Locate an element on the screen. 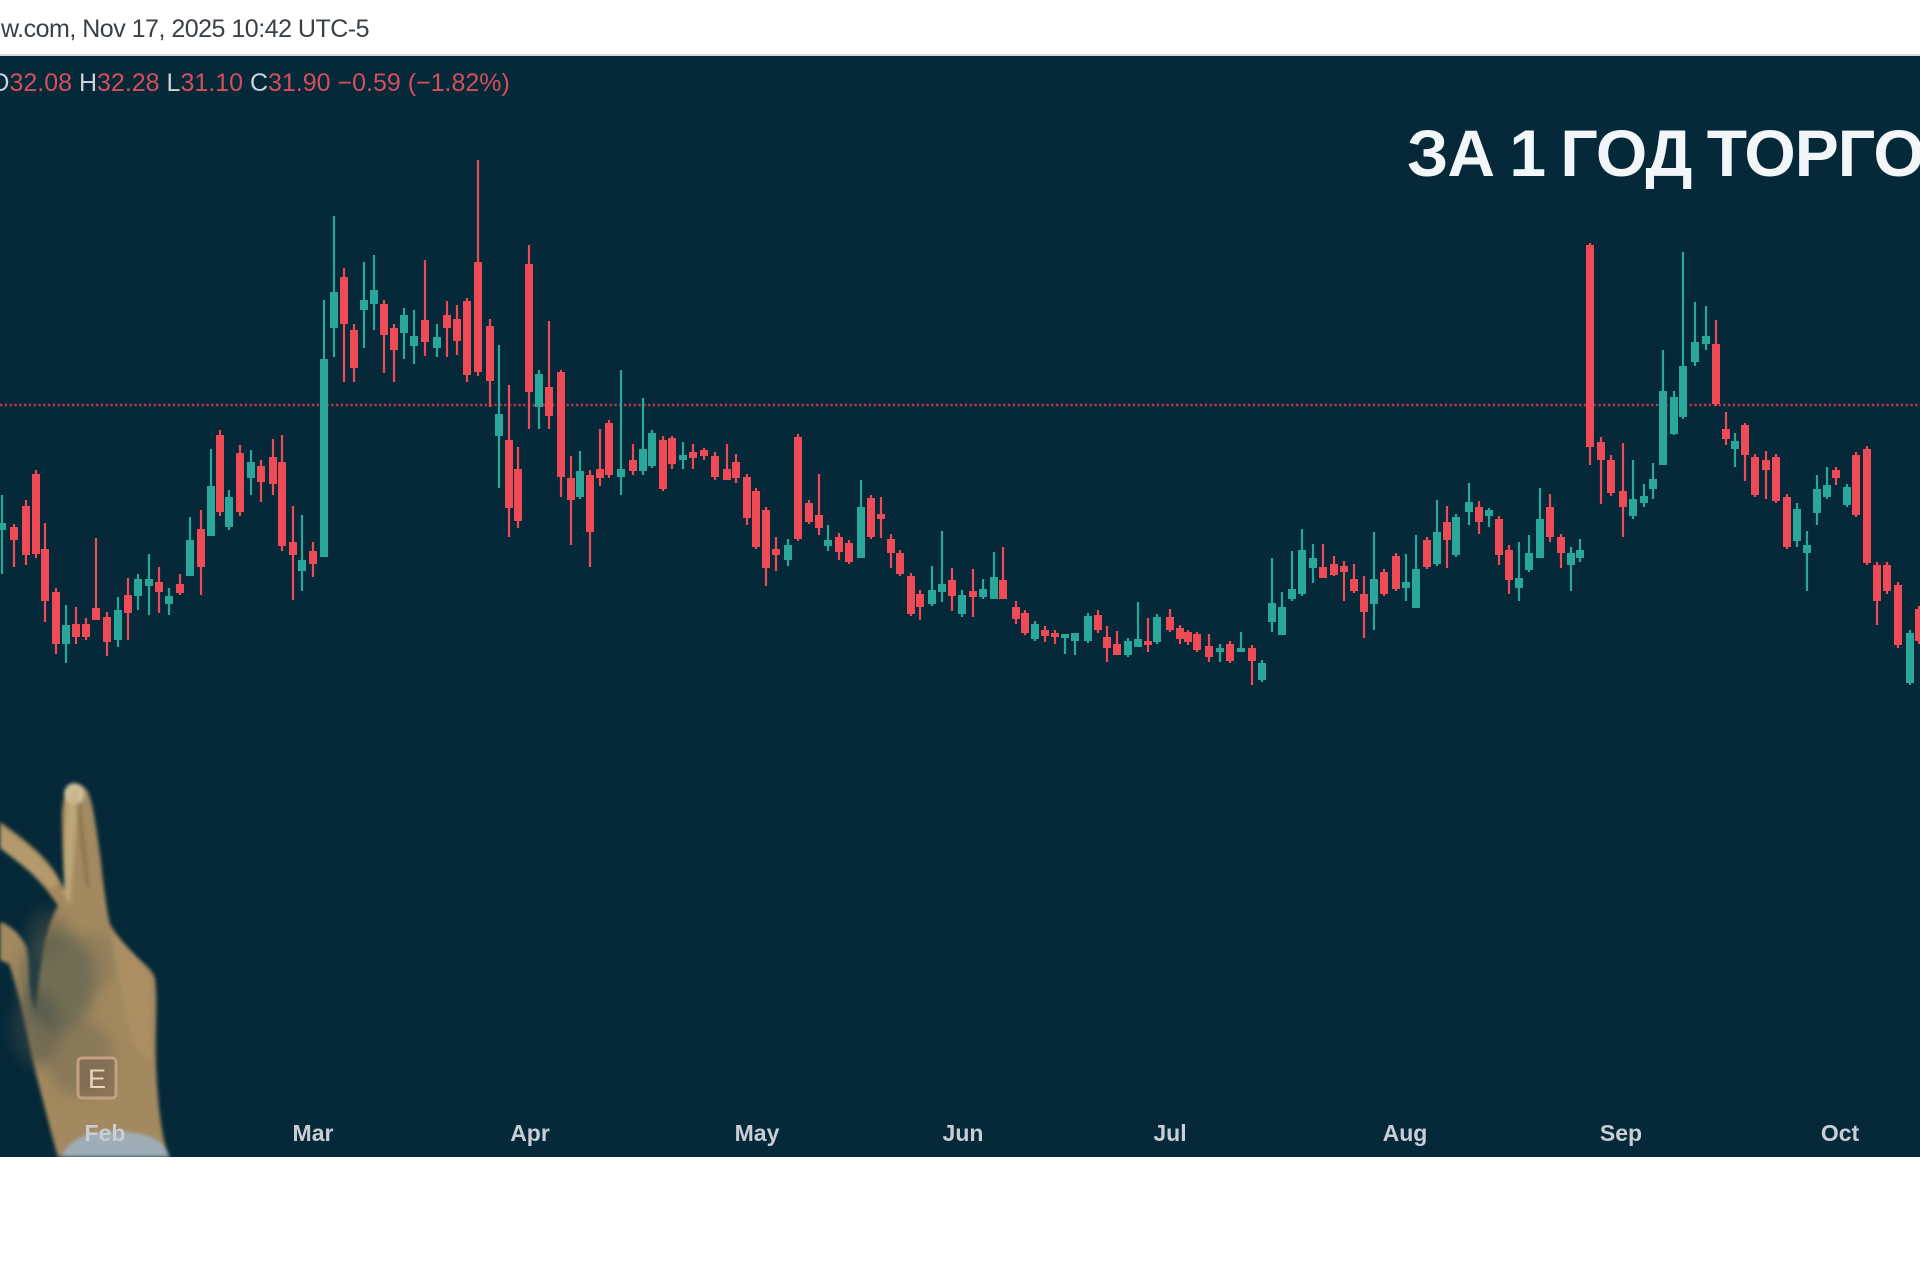 This screenshot has height=1280, width=1920. svg-text: E is located at coordinates (97, 1079).